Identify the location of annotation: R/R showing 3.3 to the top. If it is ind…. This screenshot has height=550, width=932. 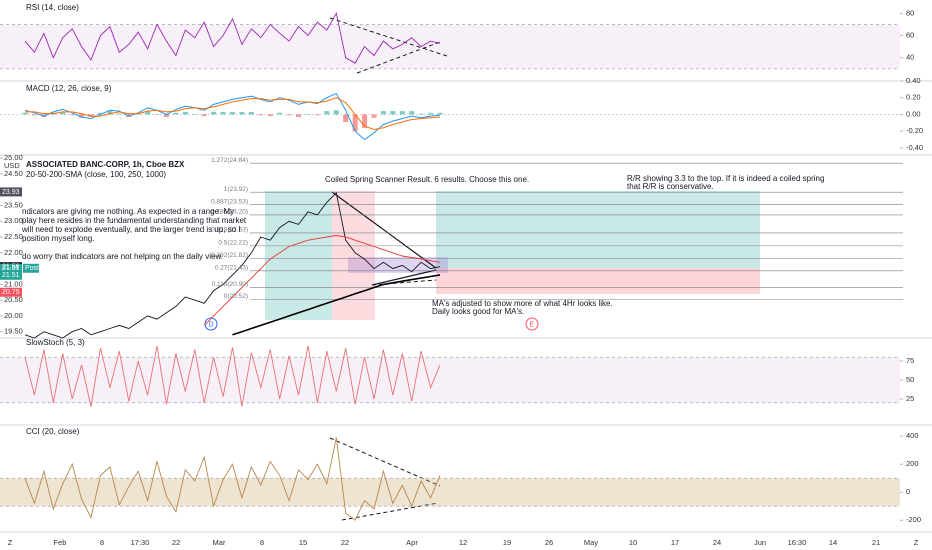
(725, 178).